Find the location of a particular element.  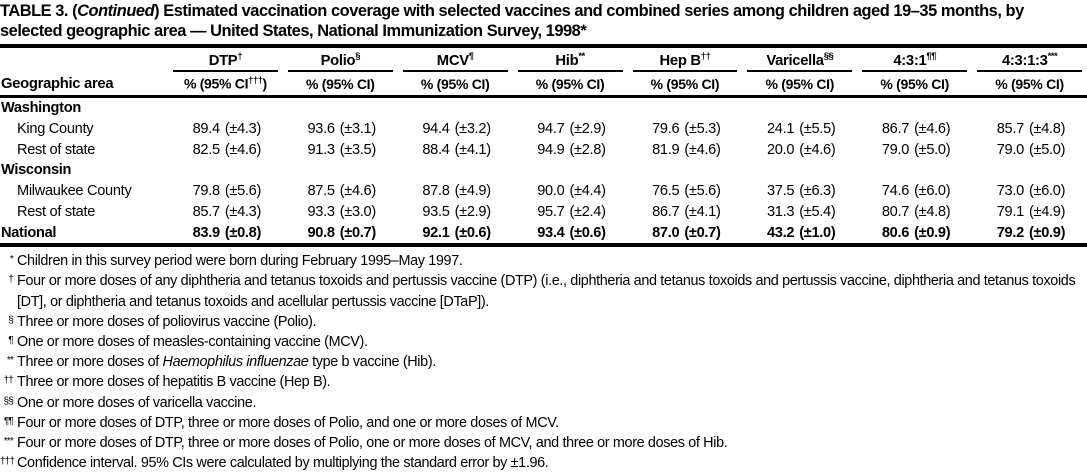

footnote-marker: ** is located at coordinates (581, 56).